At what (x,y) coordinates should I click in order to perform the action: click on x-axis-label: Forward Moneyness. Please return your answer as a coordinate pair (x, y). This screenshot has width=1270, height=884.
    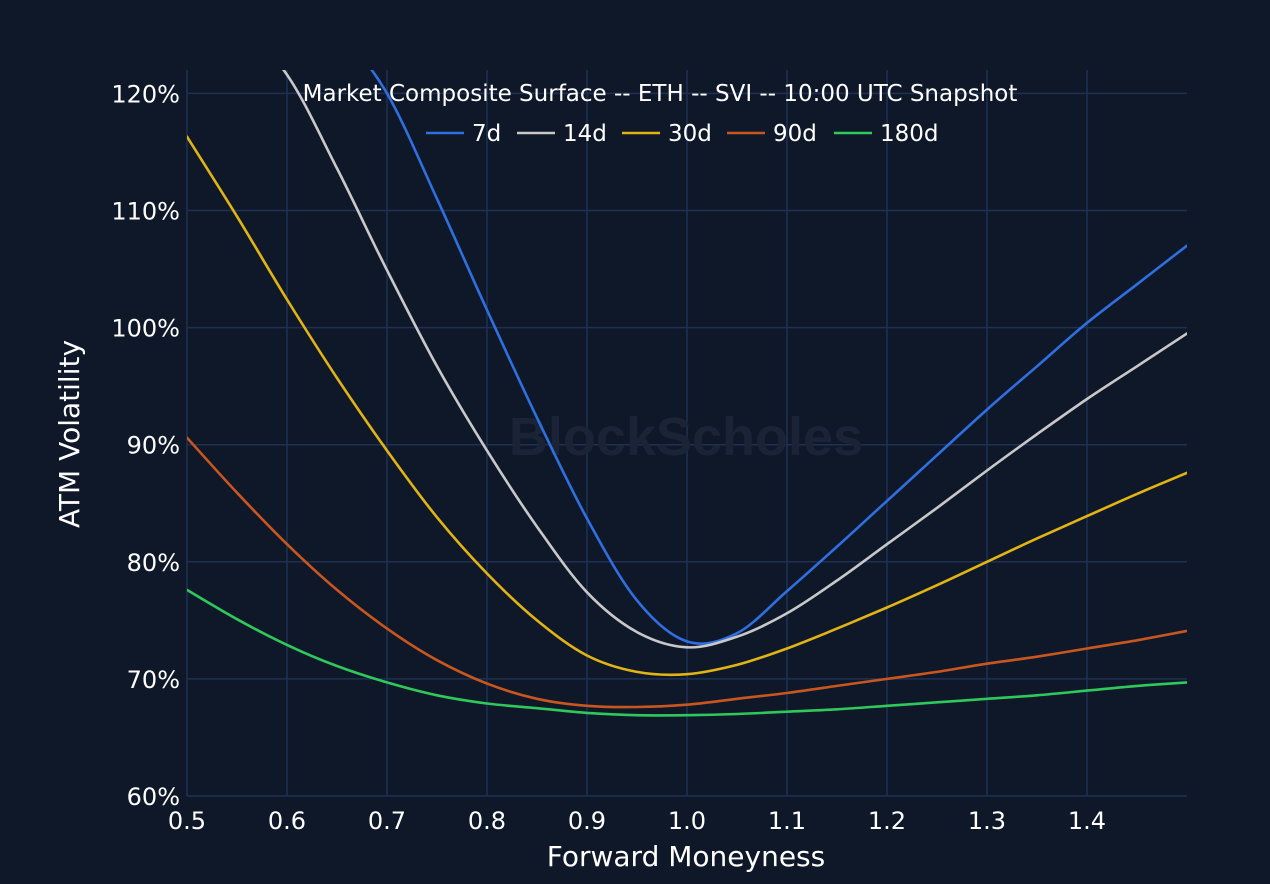
    Looking at the image, I should click on (686, 856).